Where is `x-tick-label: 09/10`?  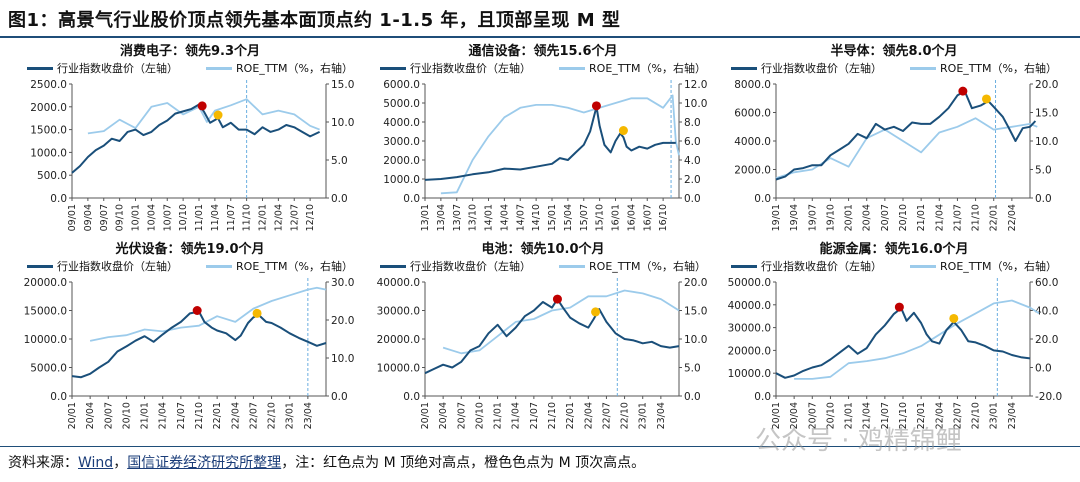 x-tick-label: 09/10 is located at coordinates (120, 217).